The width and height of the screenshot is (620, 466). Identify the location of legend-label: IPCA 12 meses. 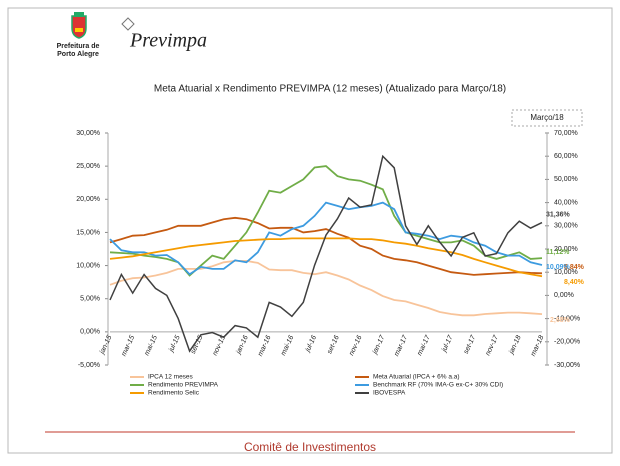
(171, 377).